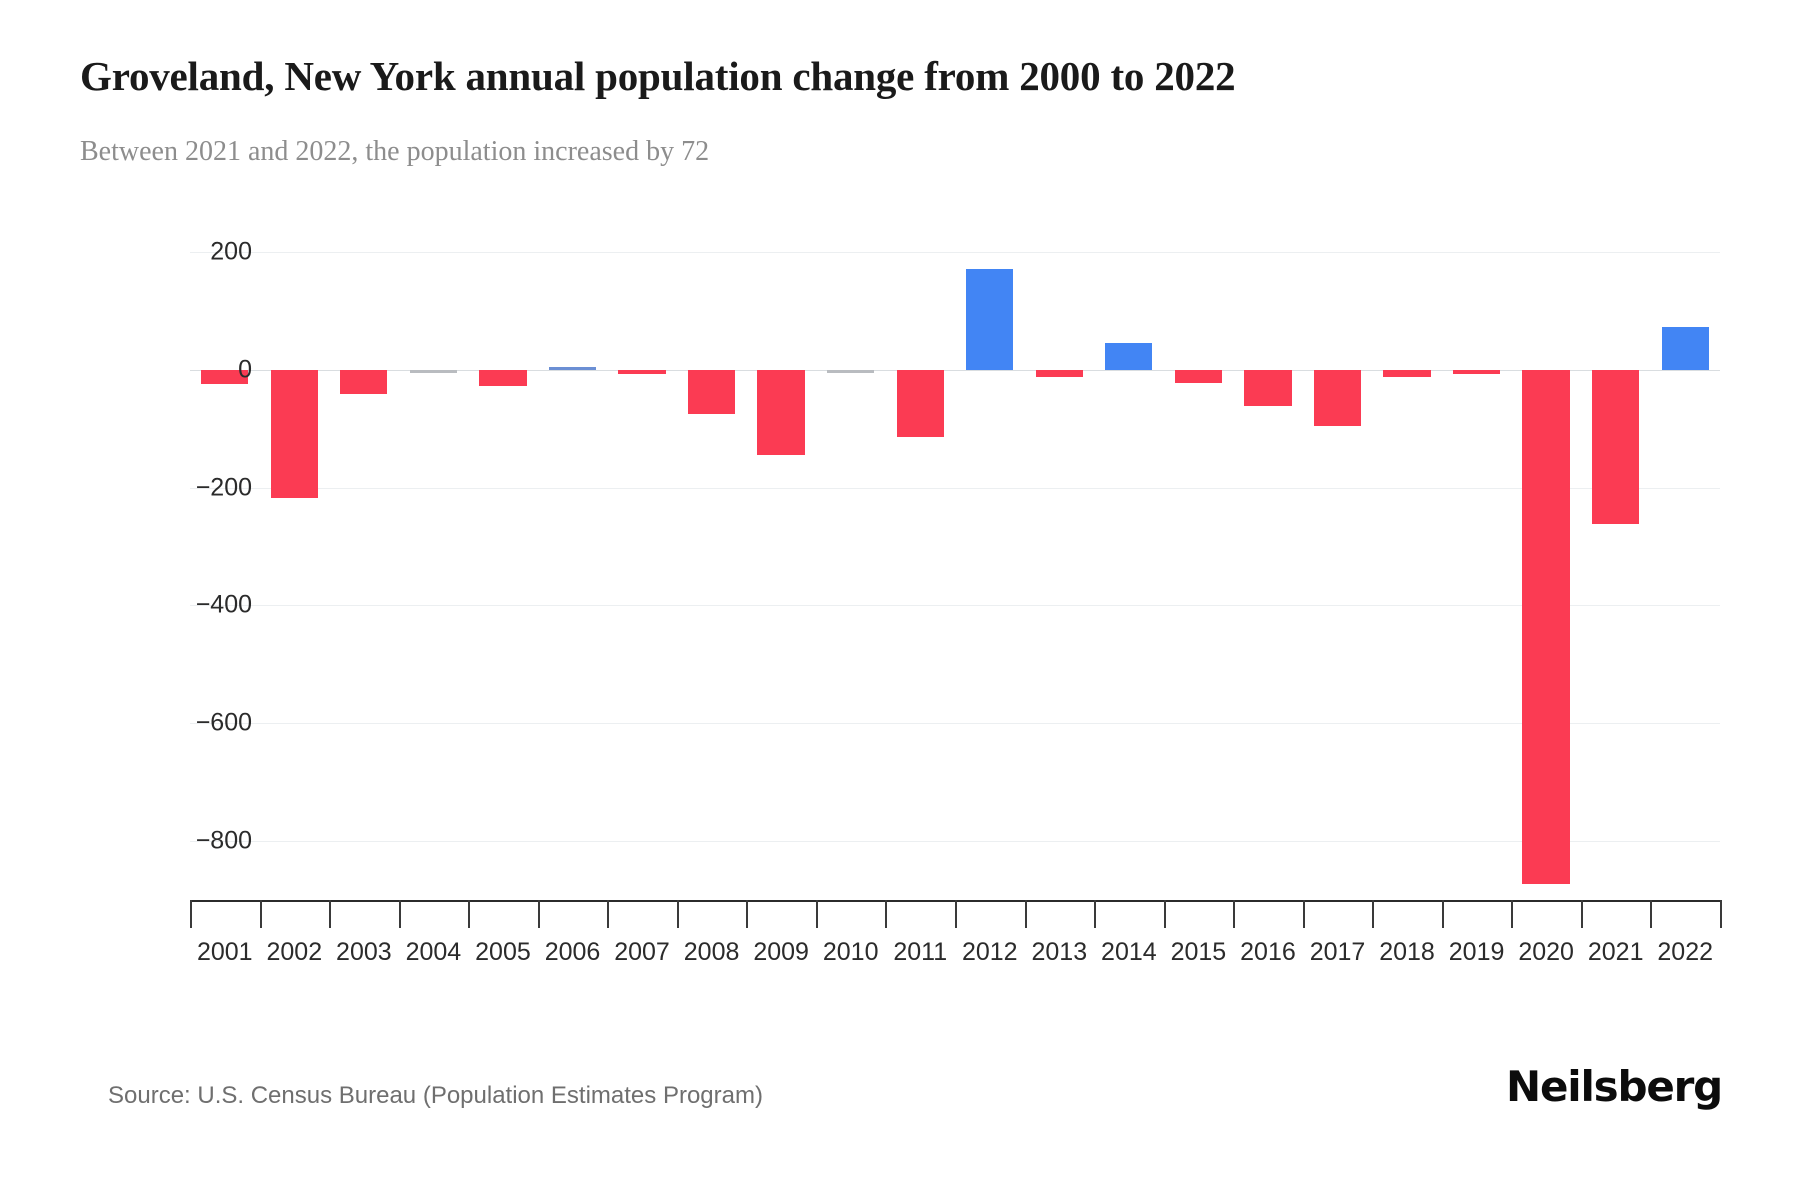 This screenshot has width=1800, height=1200. Describe the element at coordinates (989, 952) in the screenshot. I see `x-axis-tick-label: 2012` at that location.